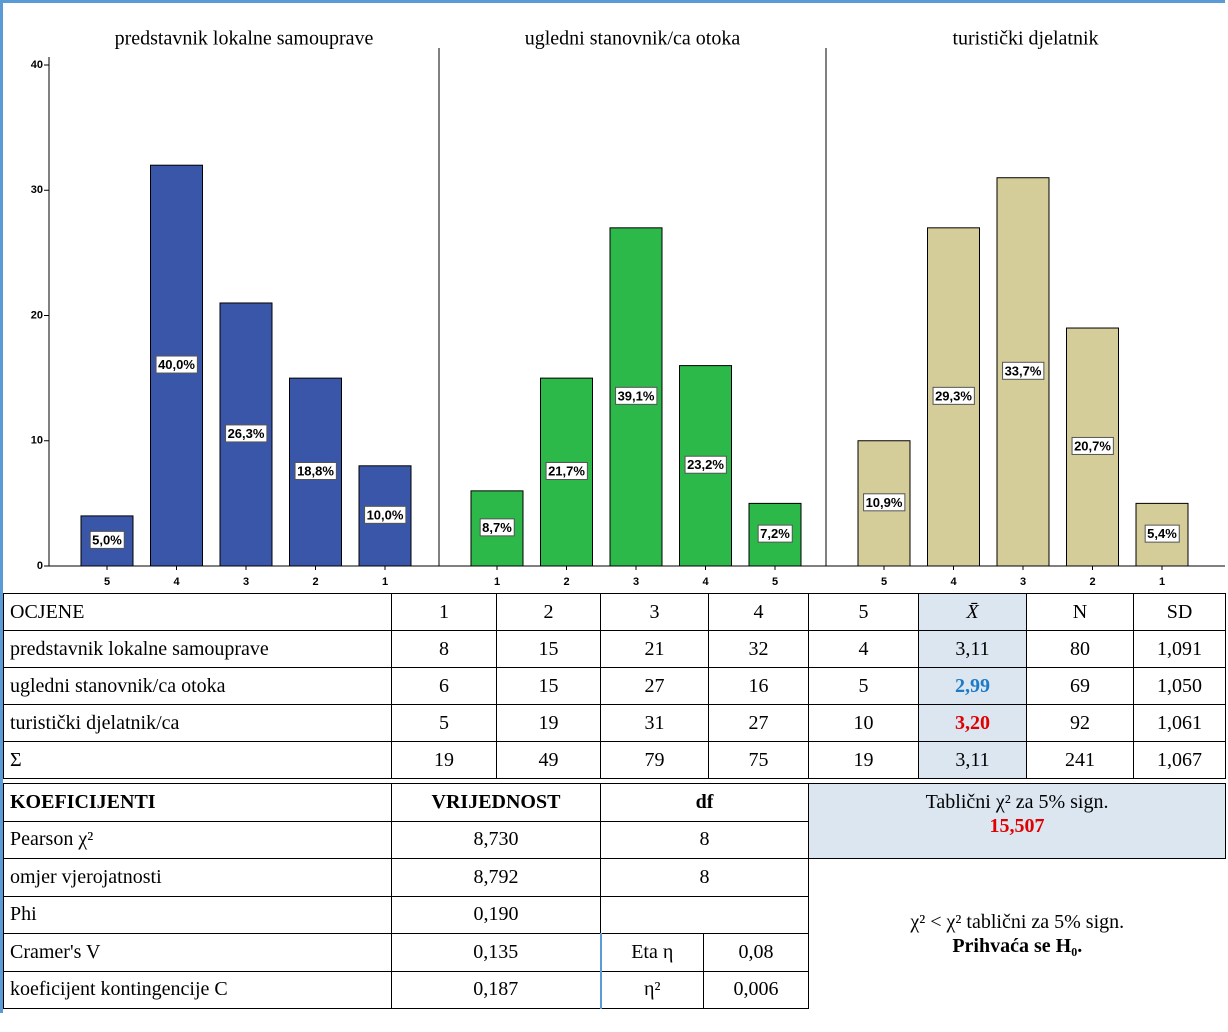  Describe the element at coordinates (1179, 649) in the screenshot. I see `cell: 1,091` at that location.